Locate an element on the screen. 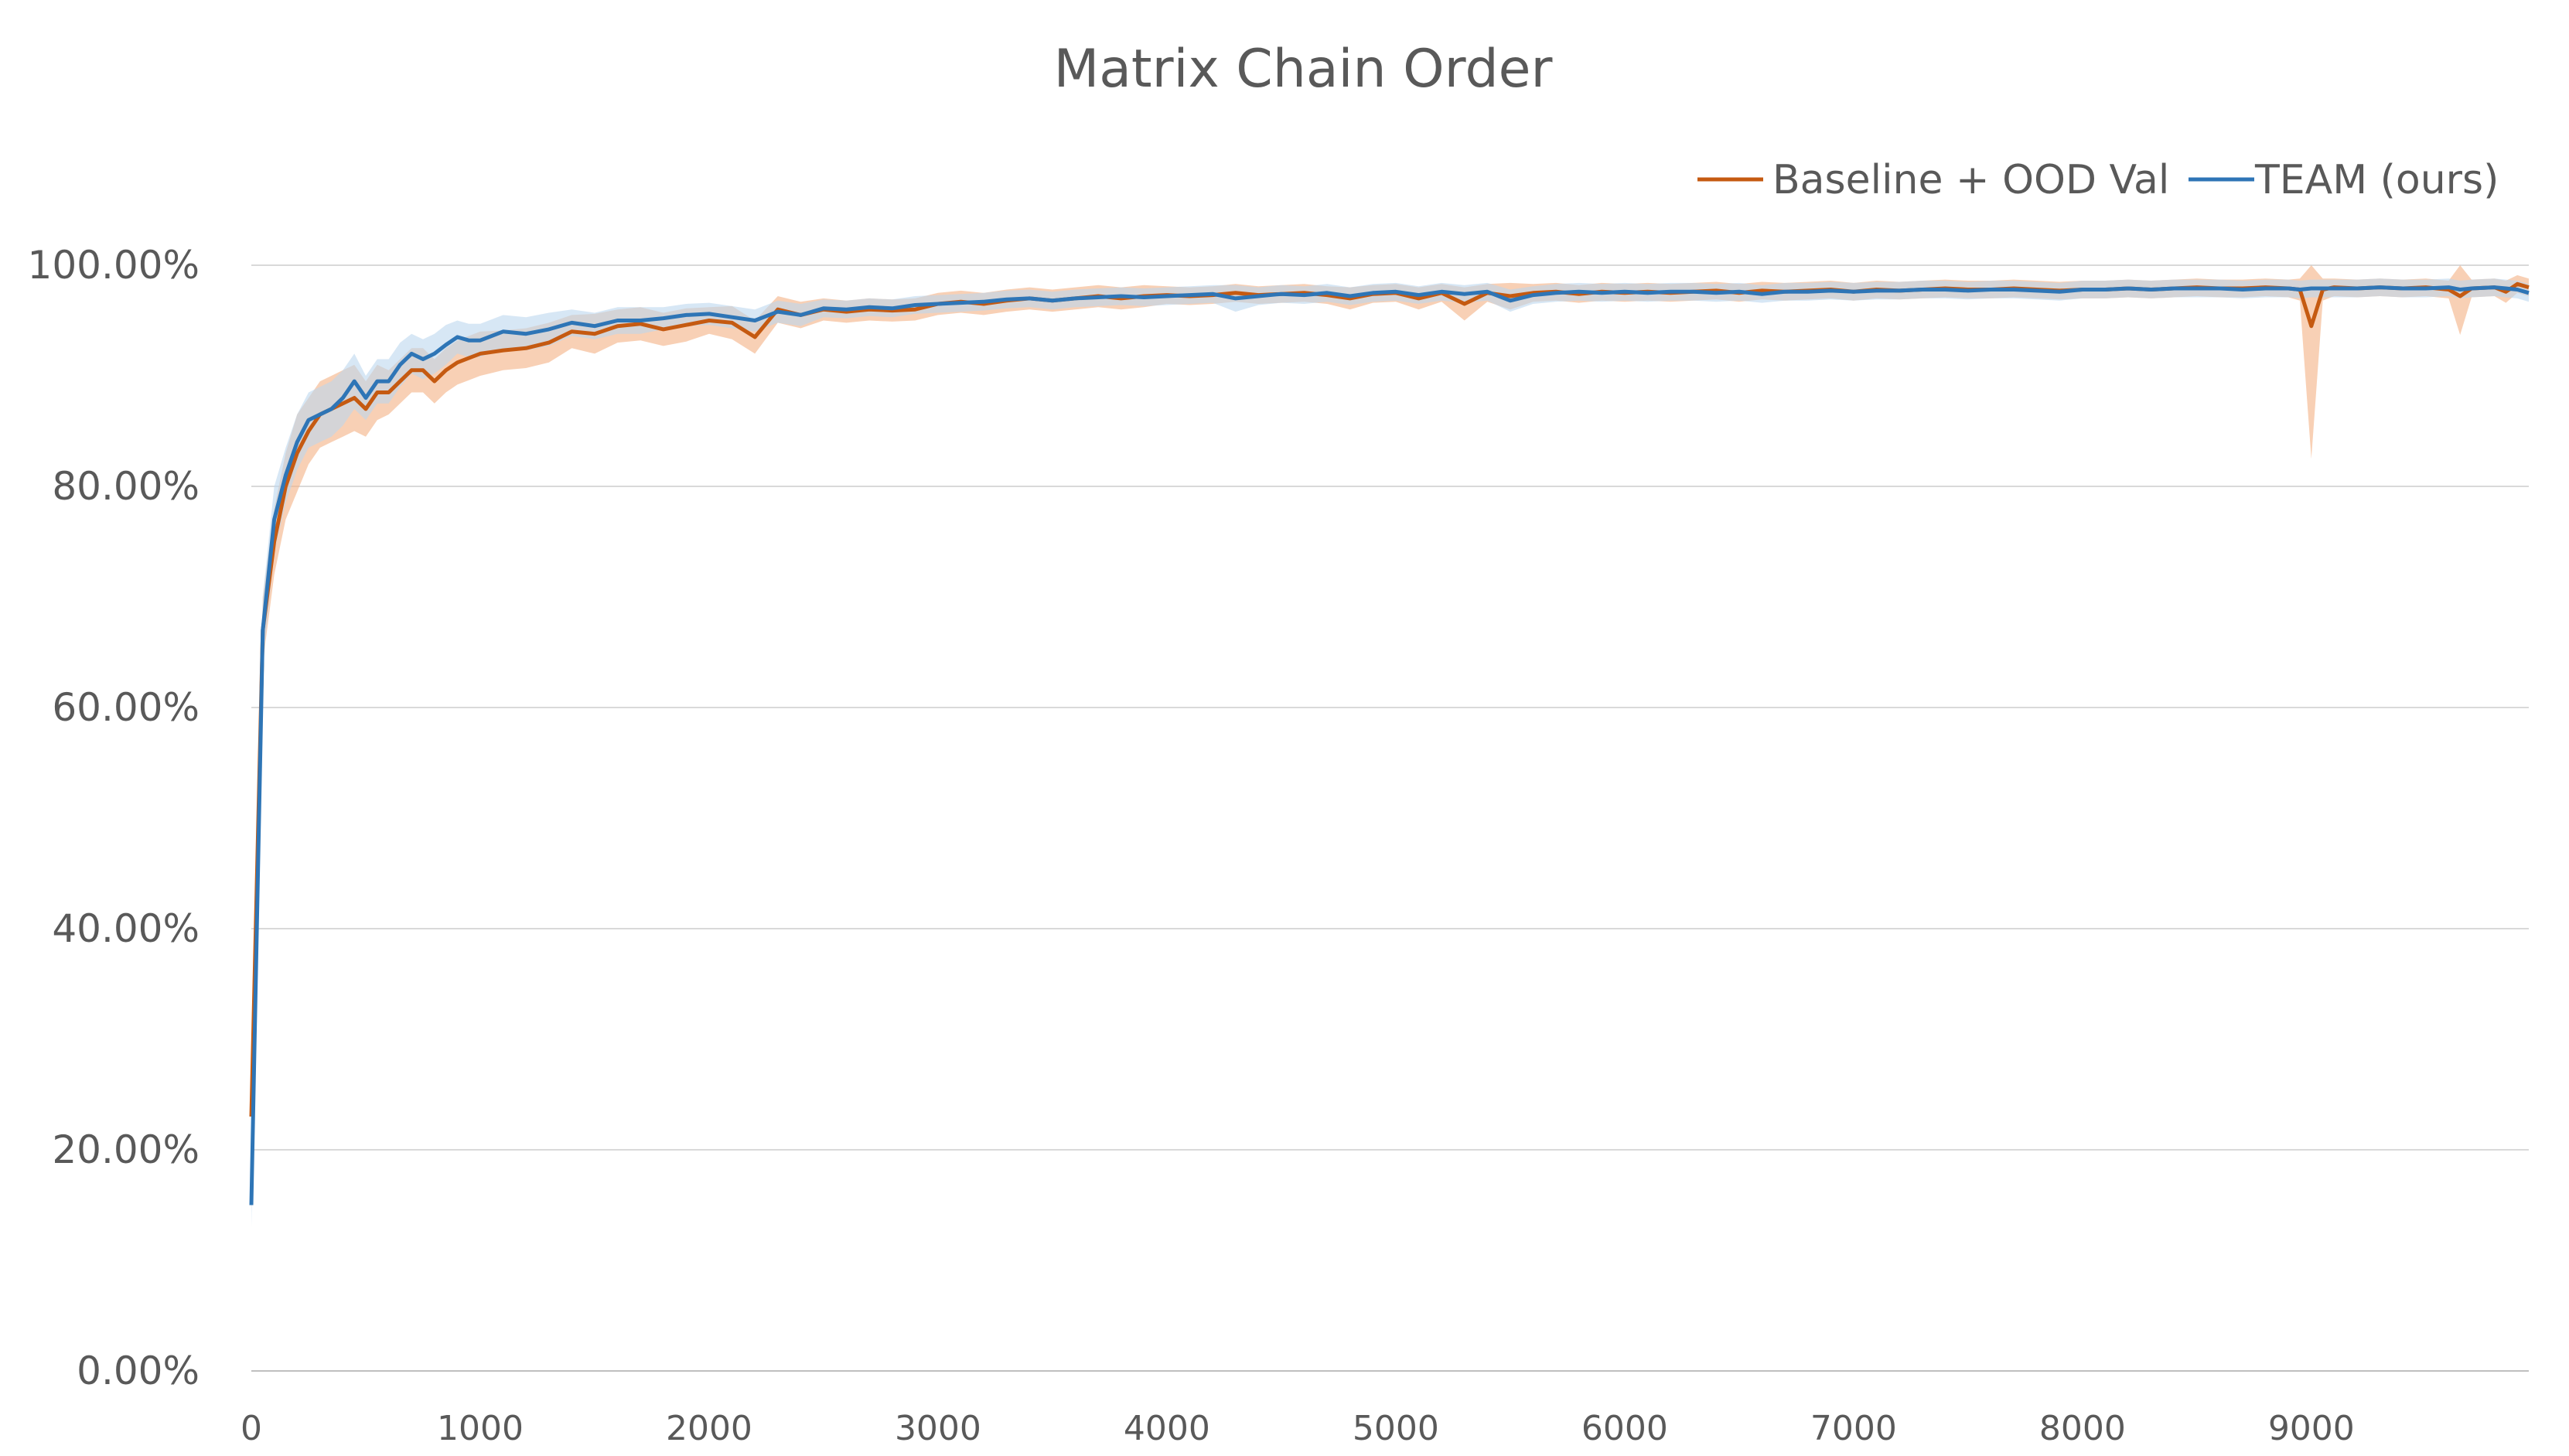 The image size is (2569, 1456). x-tick-label: 4000 is located at coordinates (1167, 1429).